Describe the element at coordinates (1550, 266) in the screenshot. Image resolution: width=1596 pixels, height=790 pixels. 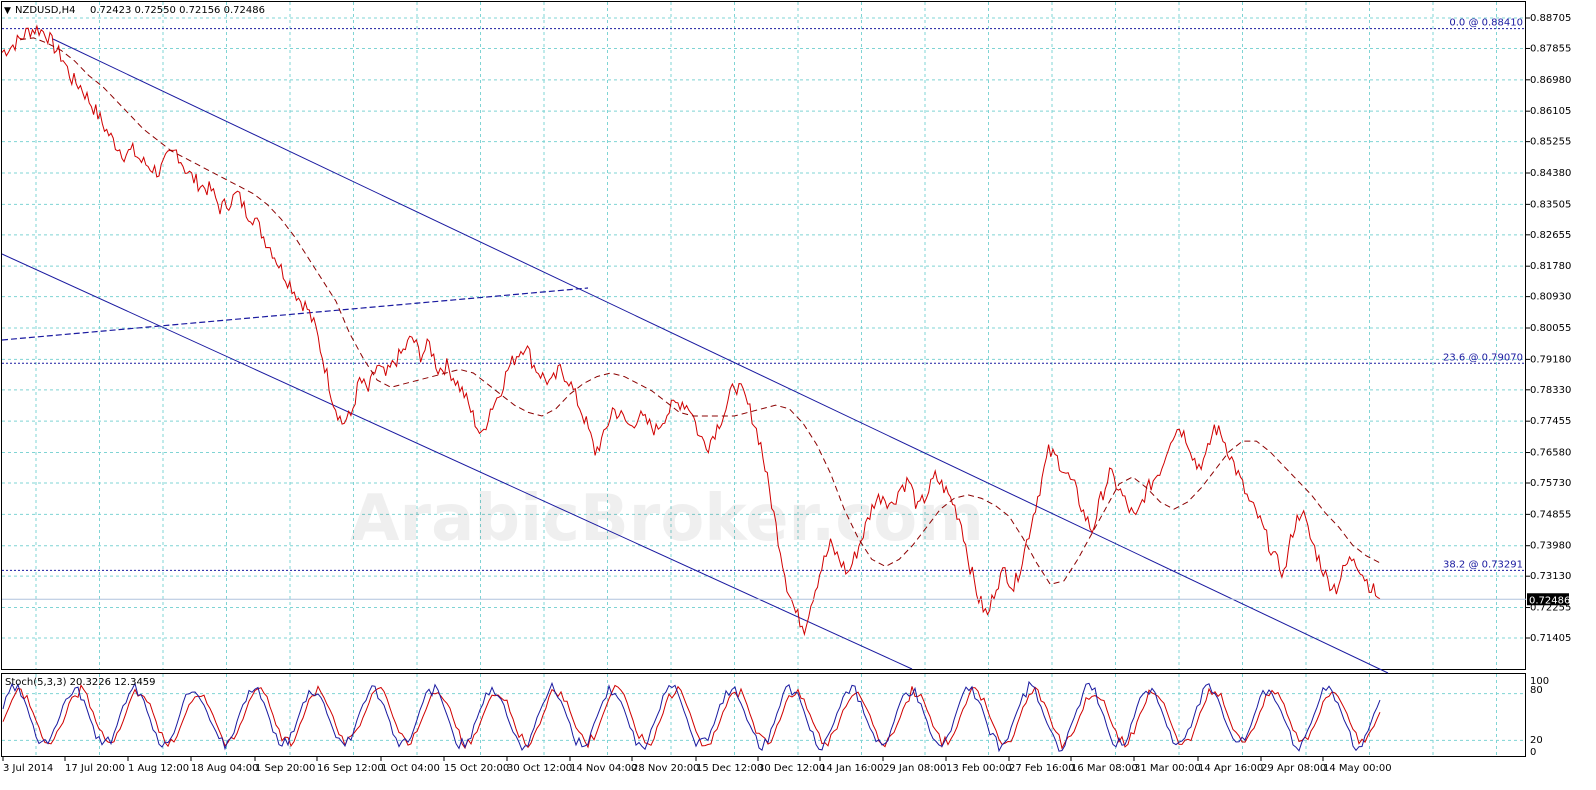
I see `price-tick-label: 0.81780` at that location.